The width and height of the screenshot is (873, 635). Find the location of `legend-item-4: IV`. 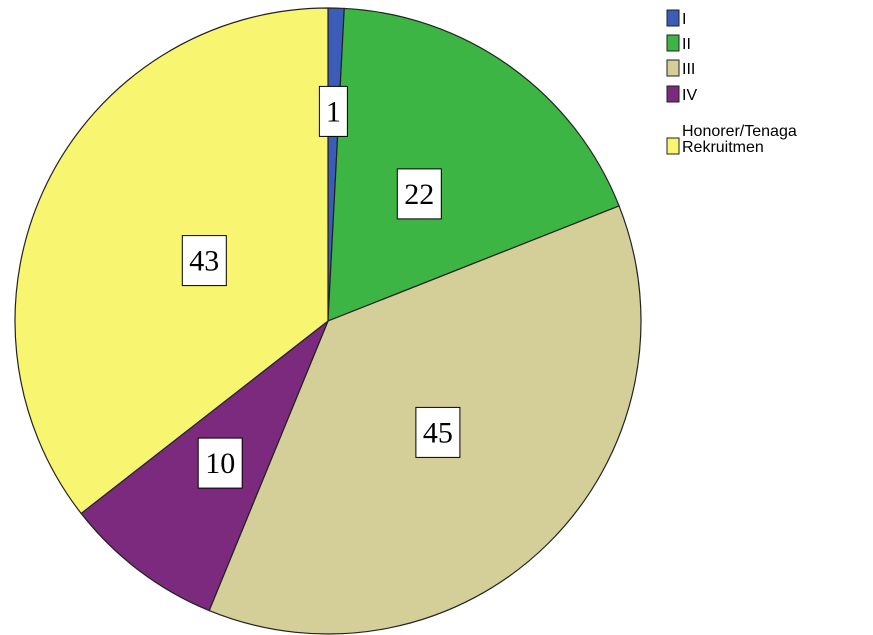

legend-item-4: IV is located at coordinates (681, 94).